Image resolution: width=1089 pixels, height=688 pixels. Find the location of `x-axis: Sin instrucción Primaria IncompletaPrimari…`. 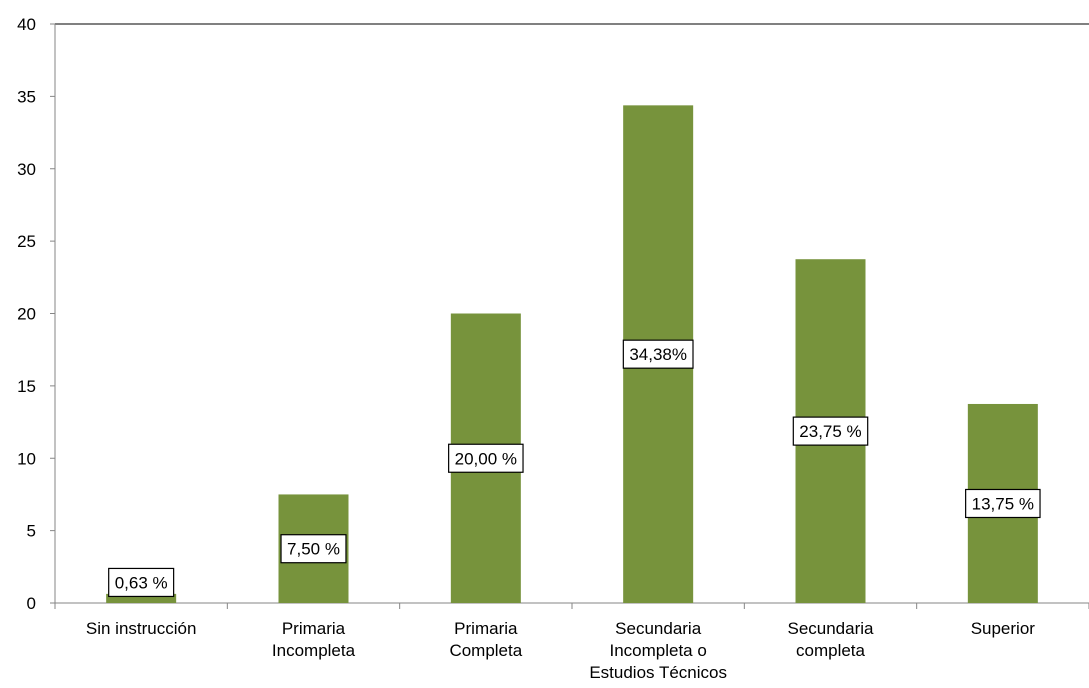

x-axis: Sin instrucción Primaria IncompletaPrimari… is located at coordinates (571, 642).